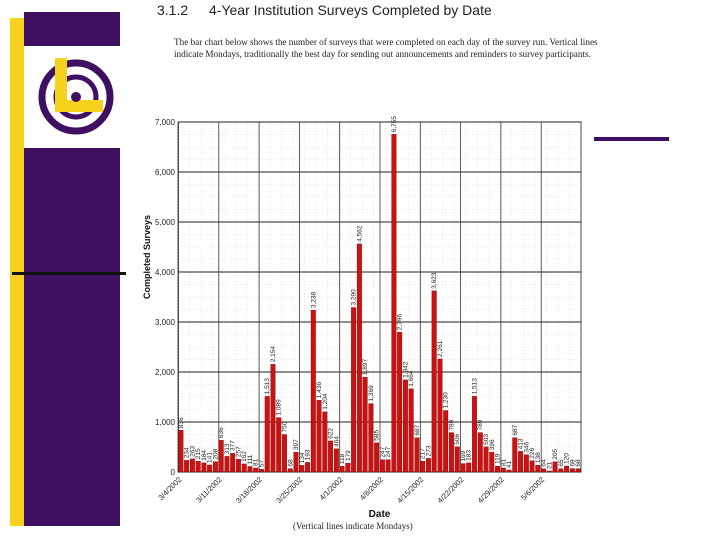 The width and height of the screenshot is (720, 540). What do you see at coordinates (509, 464) in the screenshot?
I see `data-label: 41` at bounding box center [509, 464].